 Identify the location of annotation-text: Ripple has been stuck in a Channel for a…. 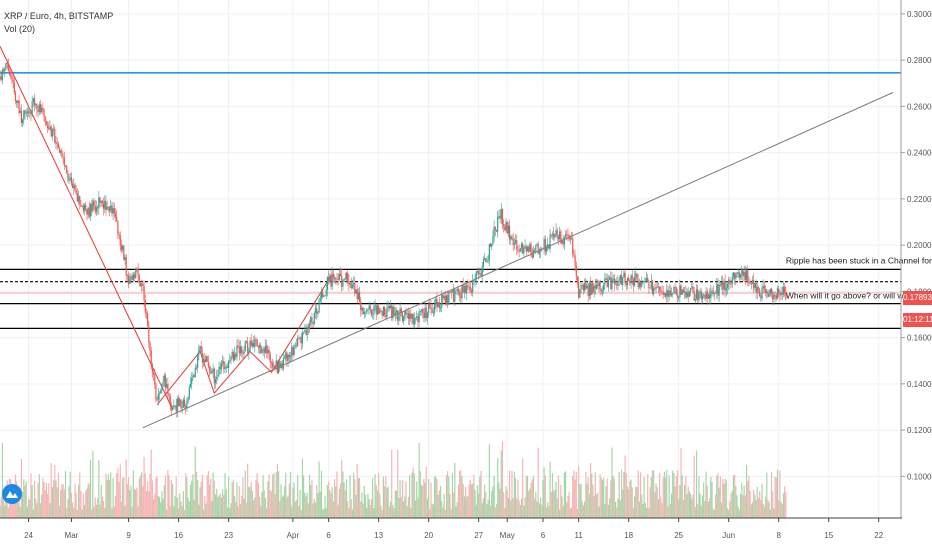
(859, 261).